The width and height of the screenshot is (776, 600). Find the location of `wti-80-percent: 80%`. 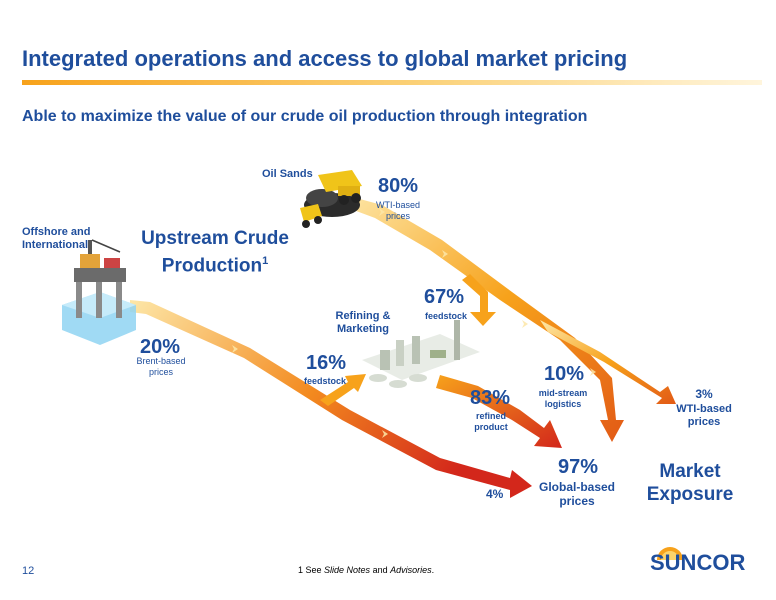

wti-80-percent: 80% is located at coordinates (398, 186).